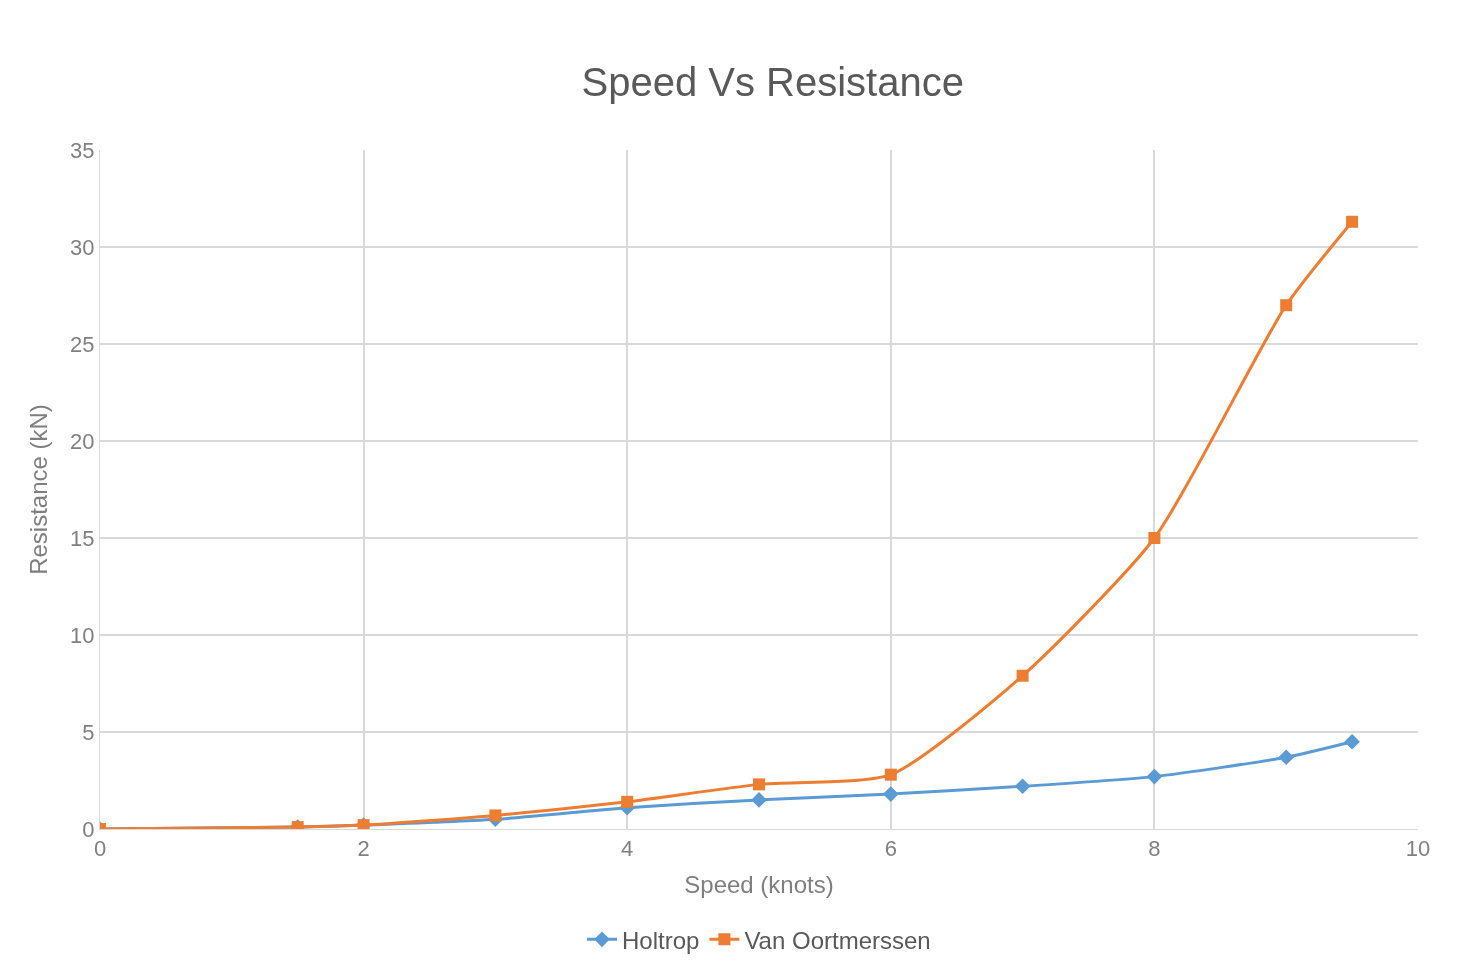 The image size is (1458, 974). What do you see at coordinates (82, 150) in the screenshot?
I see `y-tick-label: 35` at bounding box center [82, 150].